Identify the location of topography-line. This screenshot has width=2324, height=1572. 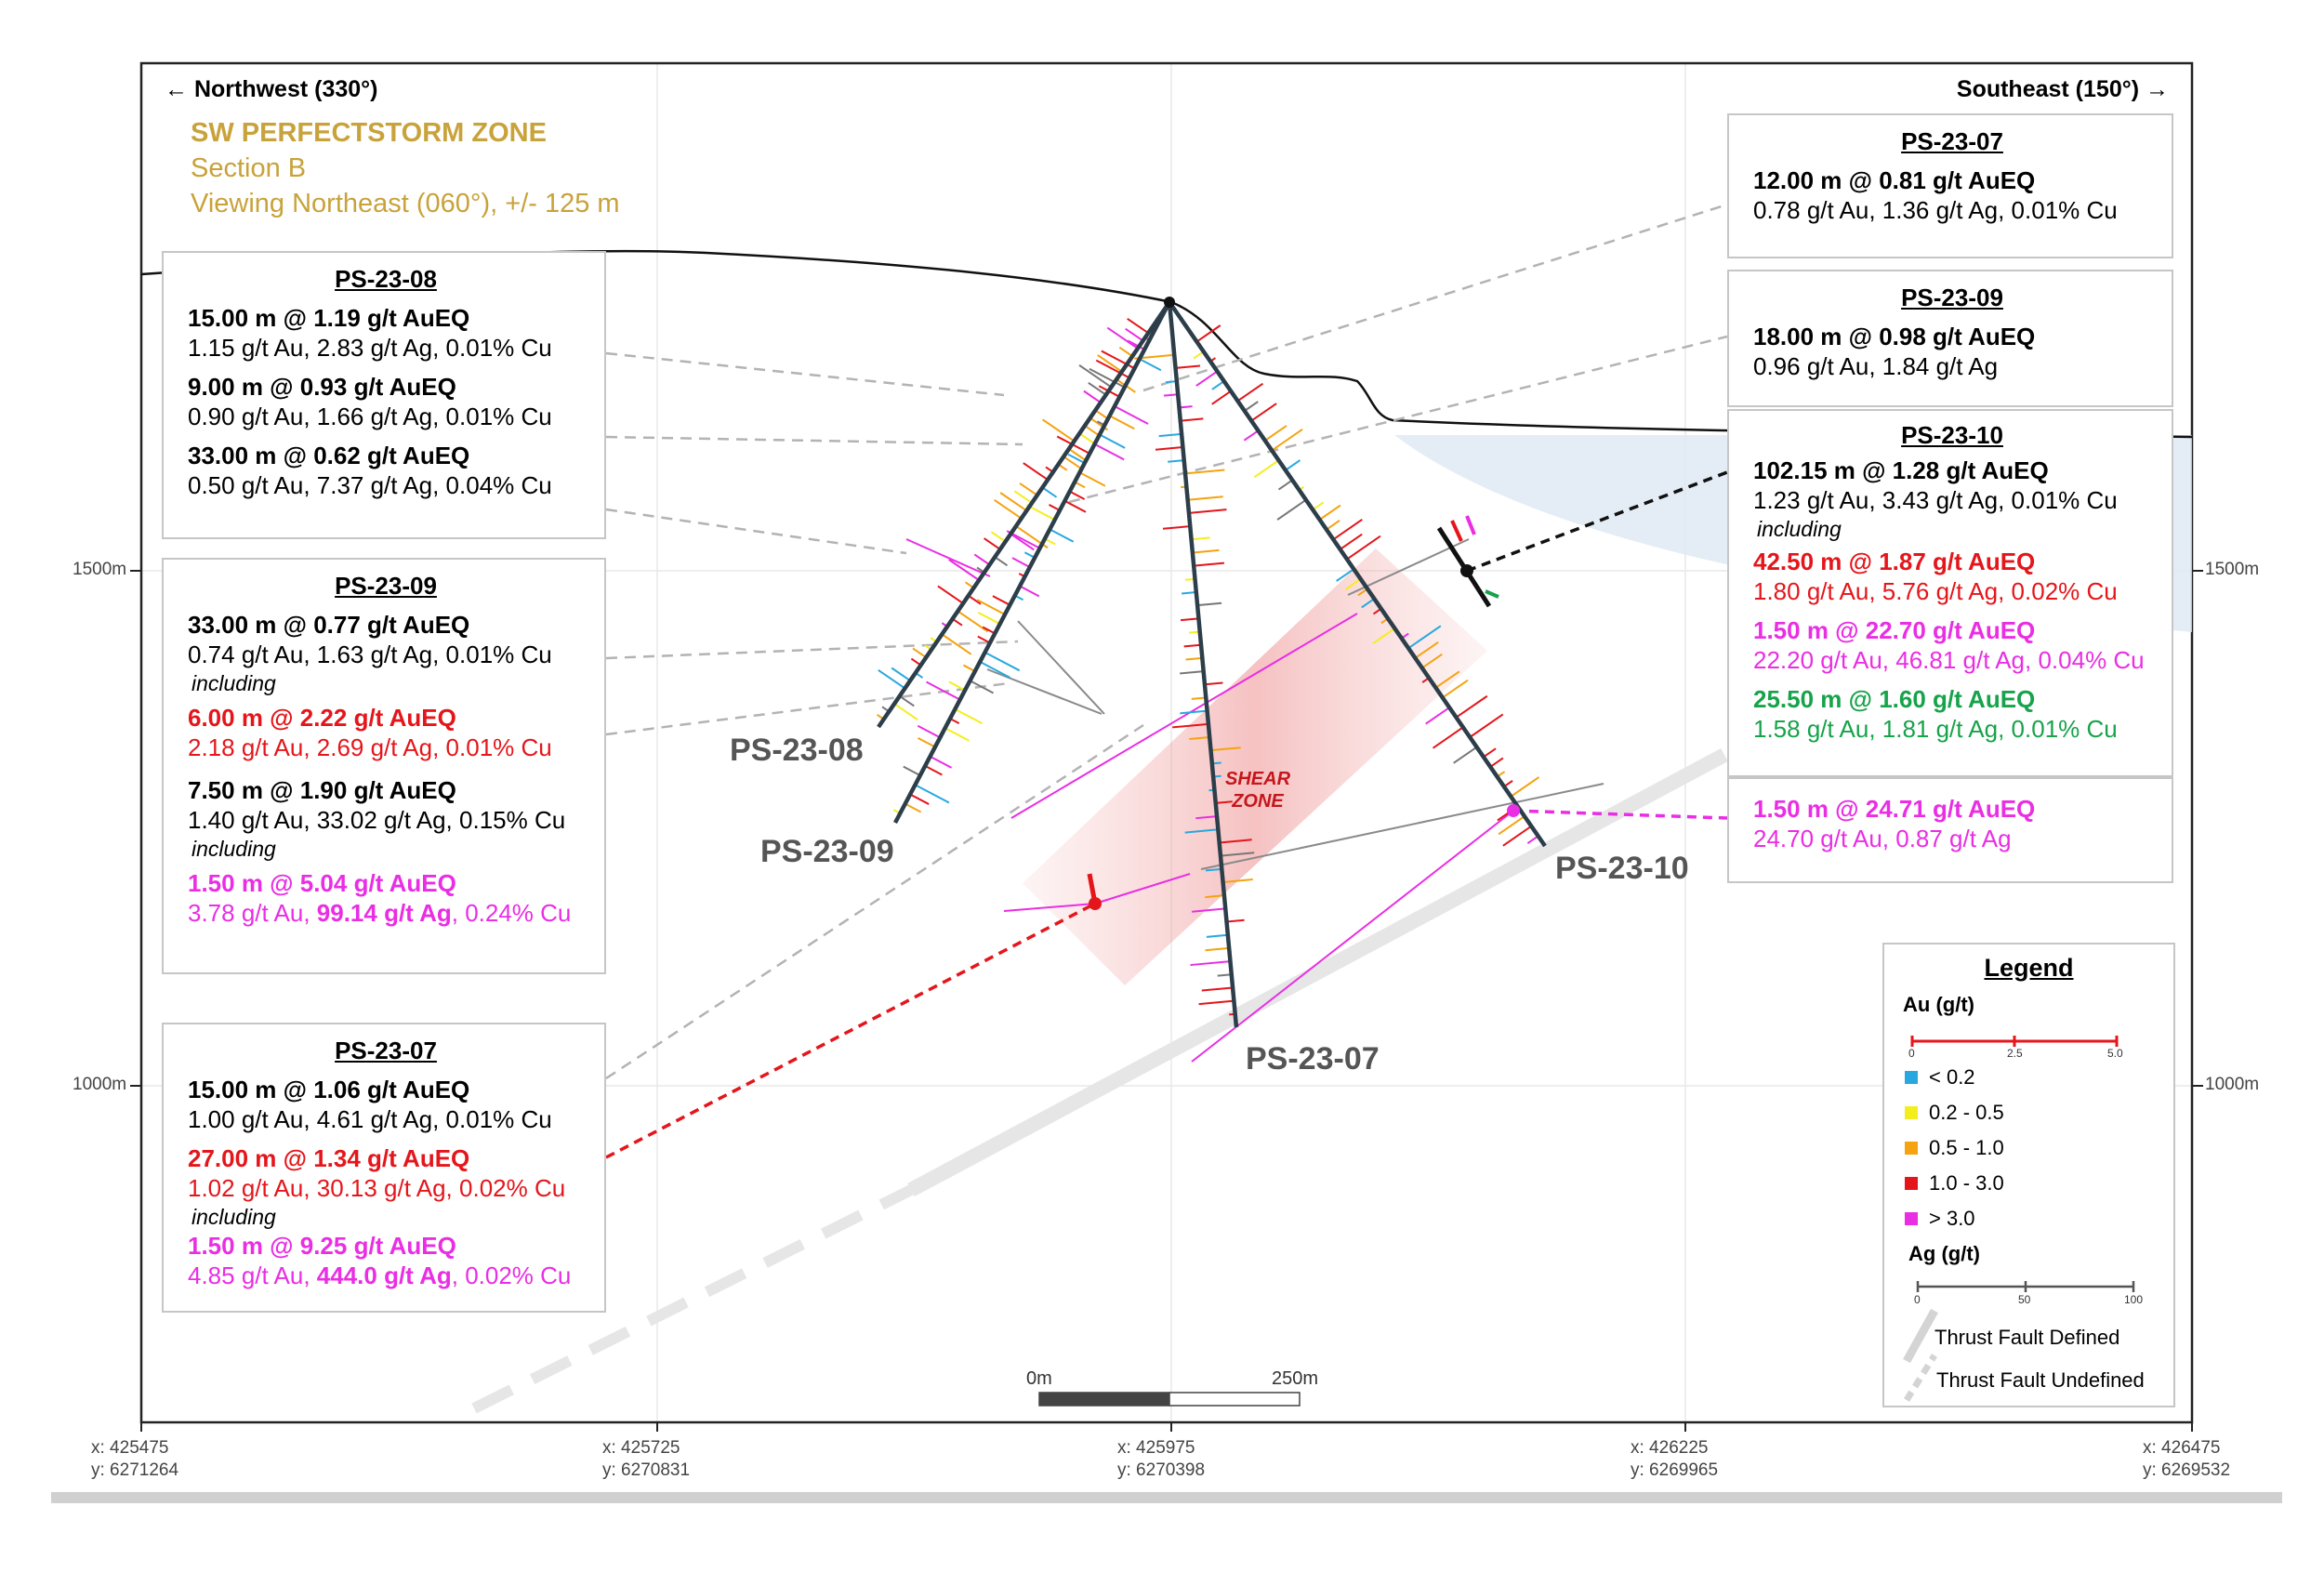
(1166, 344).